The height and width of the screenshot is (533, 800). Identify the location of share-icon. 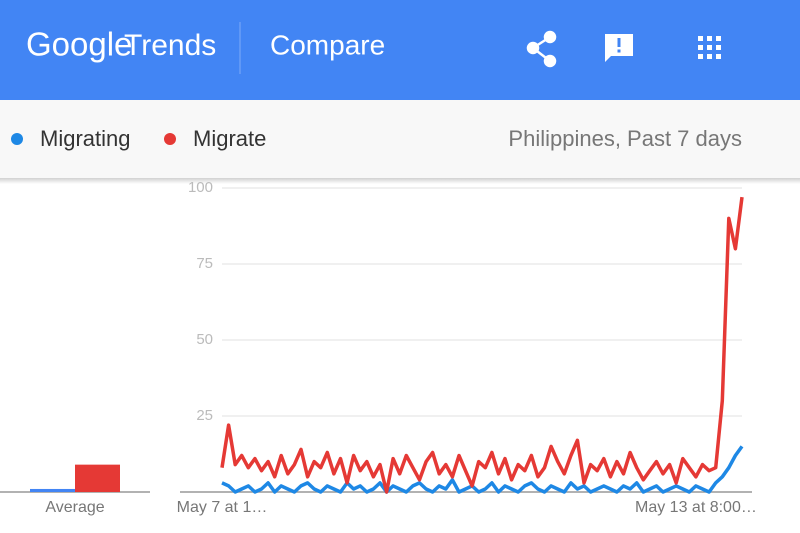
(541, 49).